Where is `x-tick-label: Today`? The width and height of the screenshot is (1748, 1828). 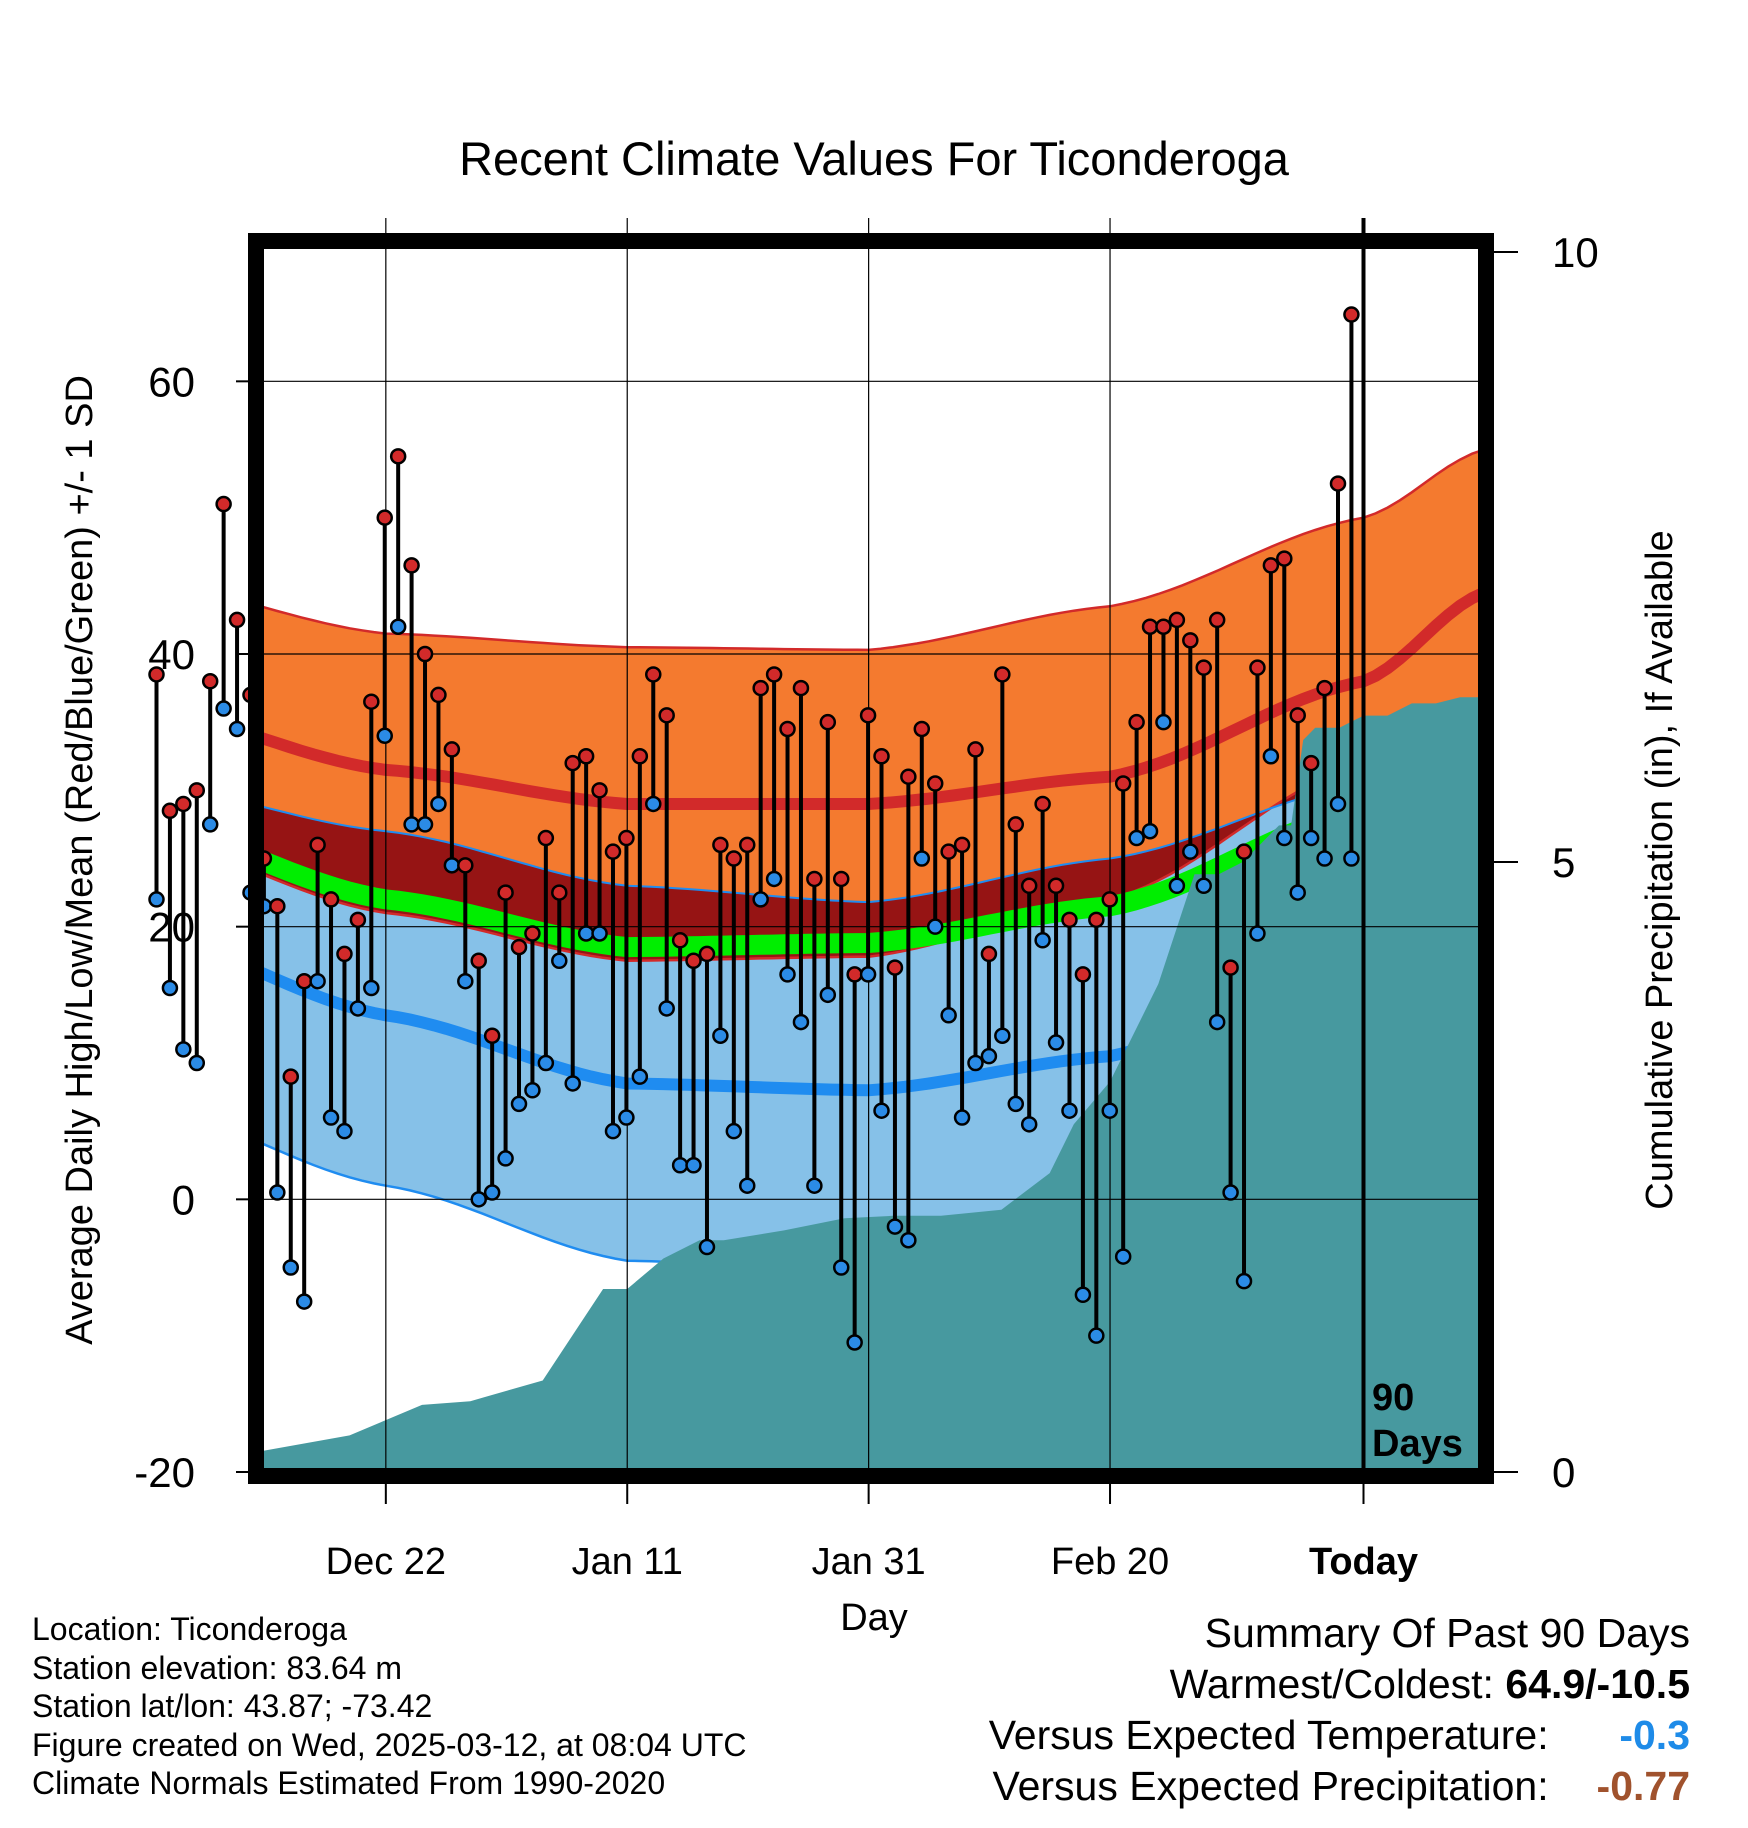 x-tick-label: Today is located at coordinates (1363, 1562).